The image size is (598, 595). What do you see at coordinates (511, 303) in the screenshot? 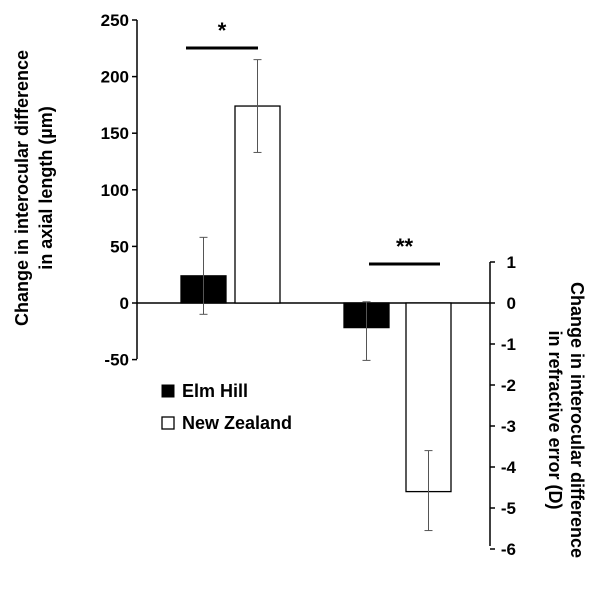
I see `right-axis-tick-label: 0` at bounding box center [511, 303].